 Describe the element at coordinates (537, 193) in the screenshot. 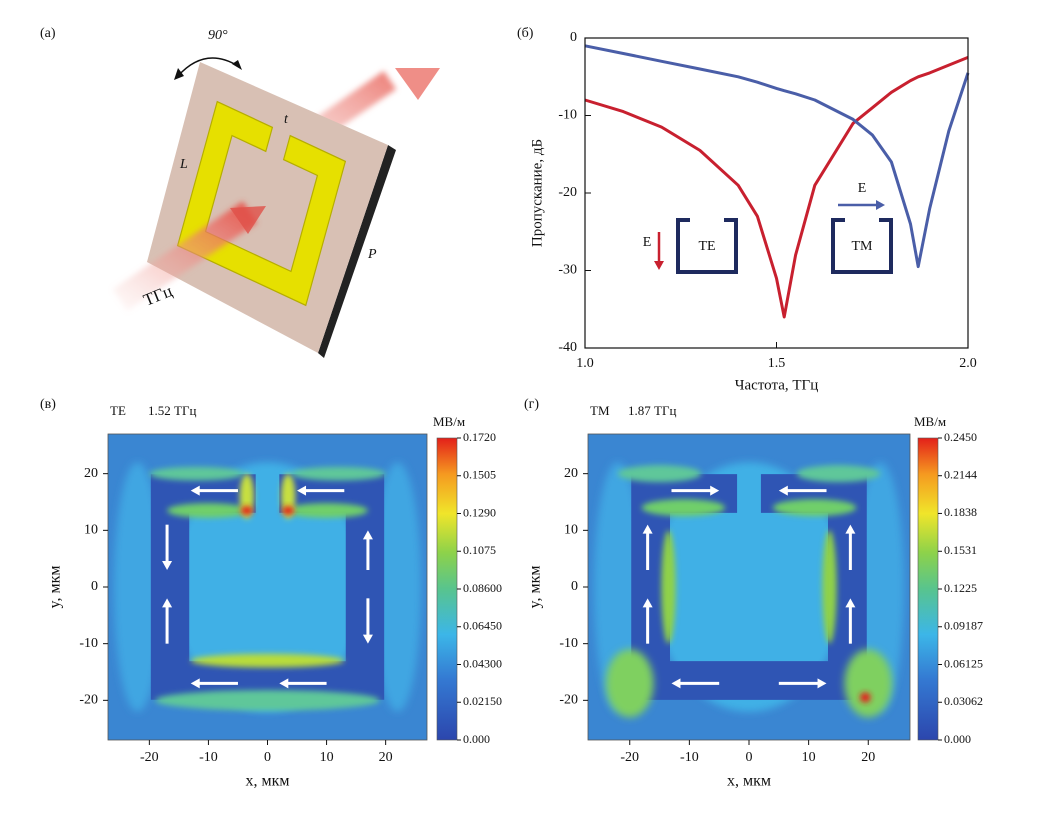

I see `y-axis-label: Пропускание, дБ` at that location.